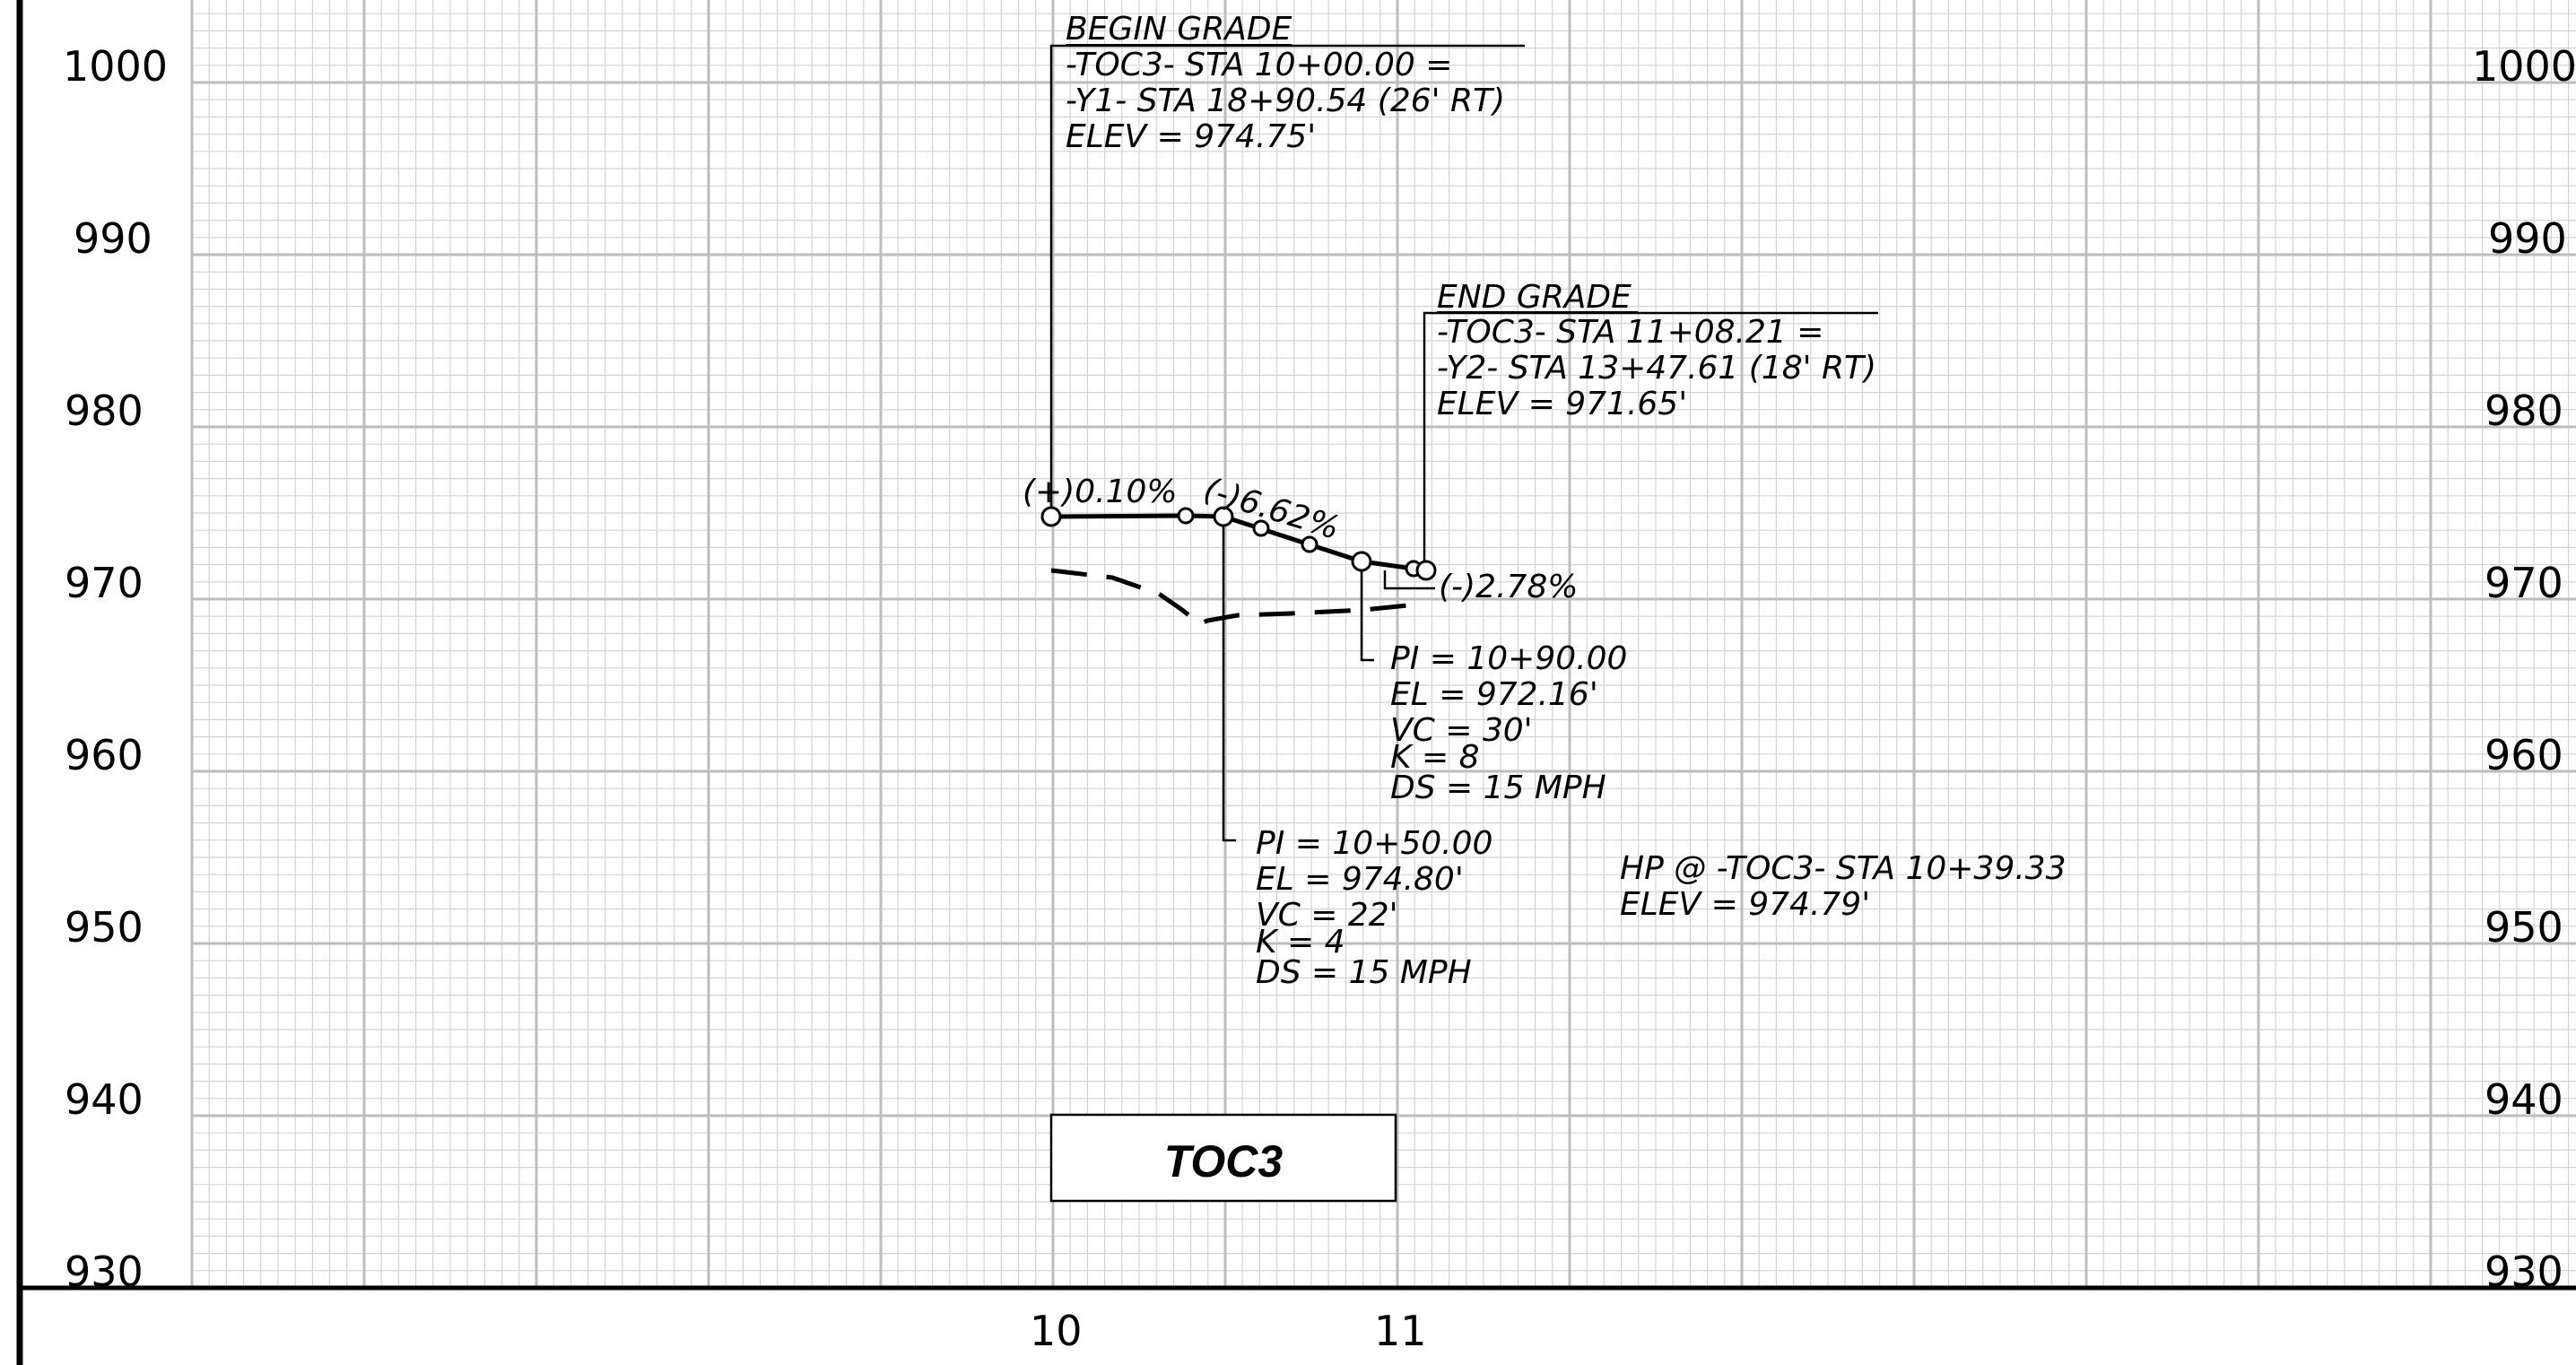 This screenshot has width=2576, height=1365. What do you see at coordinates (104, 411) in the screenshot?
I see `elevation-label-980: 980` at bounding box center [104, 411].